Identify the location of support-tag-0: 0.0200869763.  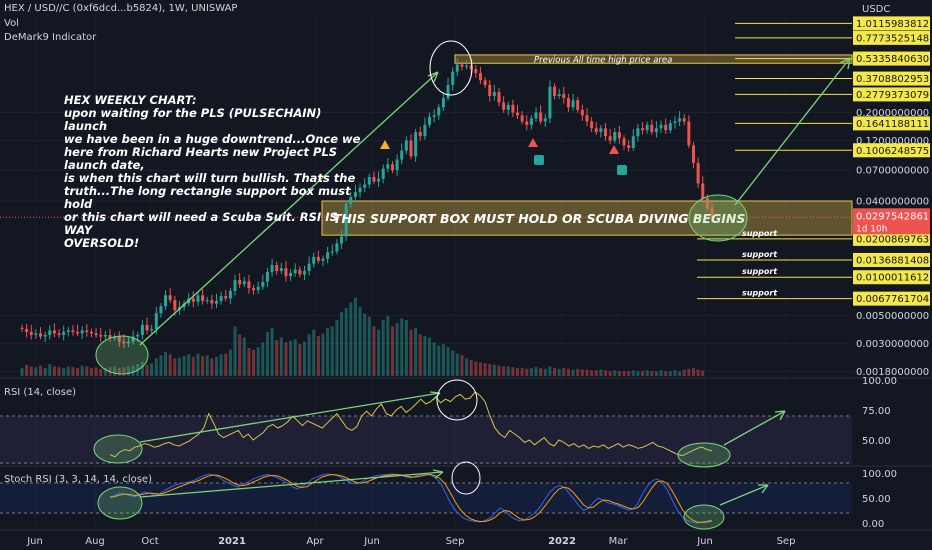
(892, 239).